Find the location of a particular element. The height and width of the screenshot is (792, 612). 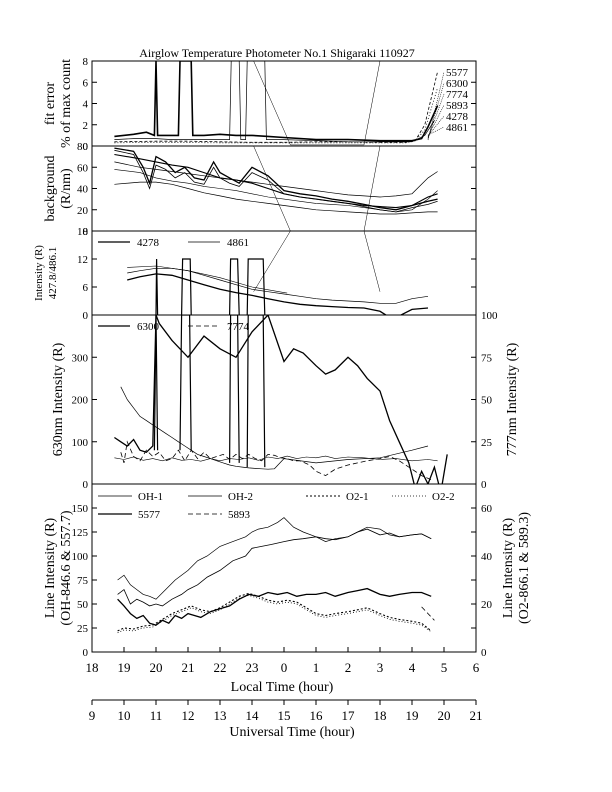

ytick-right-label: 100 is located at coordinates (489, 316).